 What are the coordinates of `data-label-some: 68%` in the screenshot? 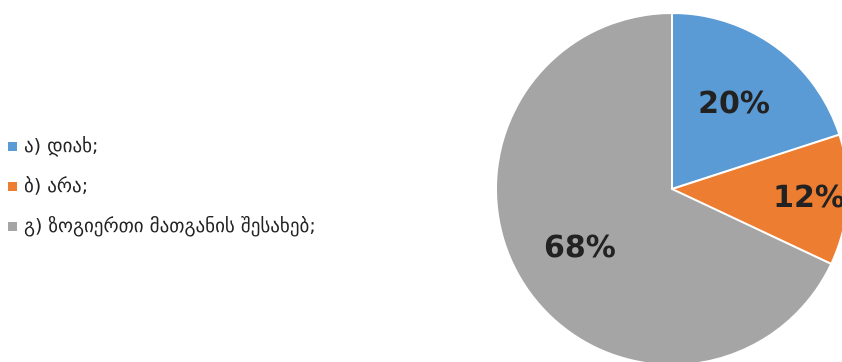 It's located at (580, 247).